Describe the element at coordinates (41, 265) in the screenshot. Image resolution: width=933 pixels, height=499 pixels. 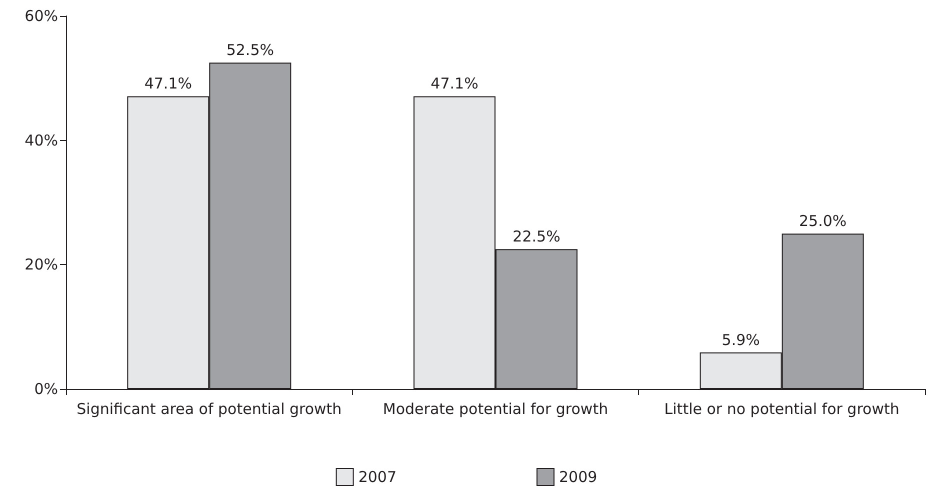
I see `y-tick-label: 20%` at that location.